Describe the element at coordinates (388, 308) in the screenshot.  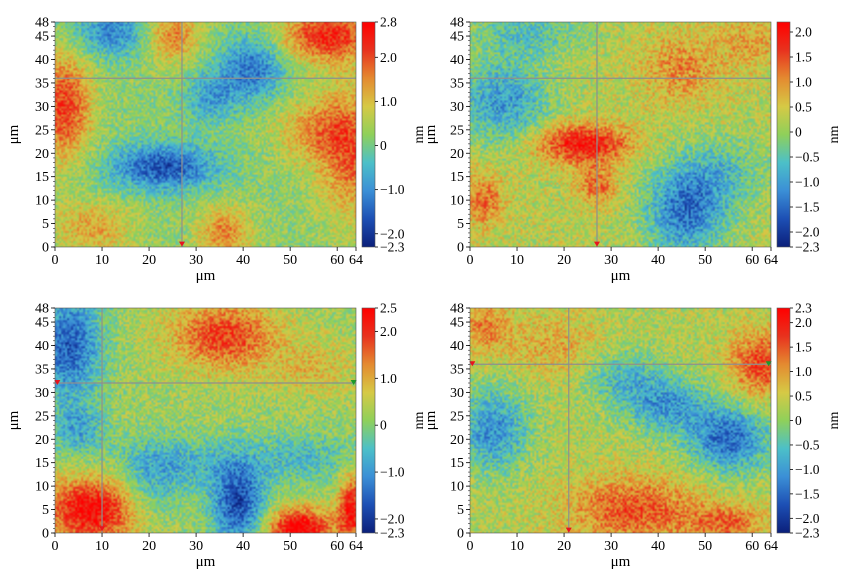
I see `colorbar-tick-label: 2.5` at that location.